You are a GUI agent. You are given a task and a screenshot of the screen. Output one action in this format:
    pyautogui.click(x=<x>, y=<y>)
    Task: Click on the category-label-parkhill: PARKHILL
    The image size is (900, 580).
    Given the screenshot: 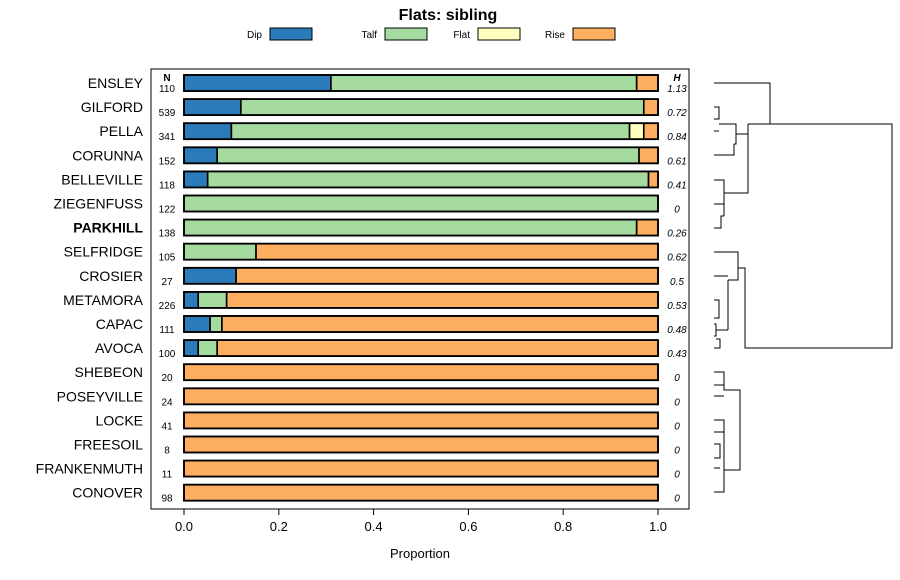 What is the action you would take?
    pyautogui.click(x=108, y=228)
    